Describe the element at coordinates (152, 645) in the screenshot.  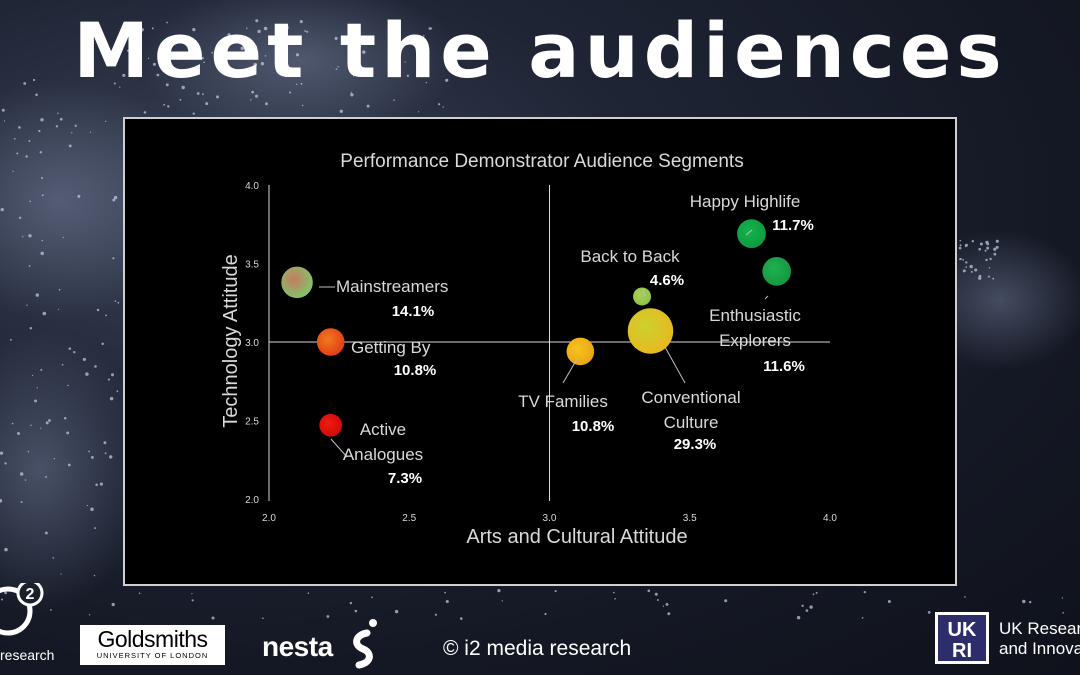
I see `goldsmiths-logo: Goldsmiths UNIVERSITY OF LONDON` at that location.